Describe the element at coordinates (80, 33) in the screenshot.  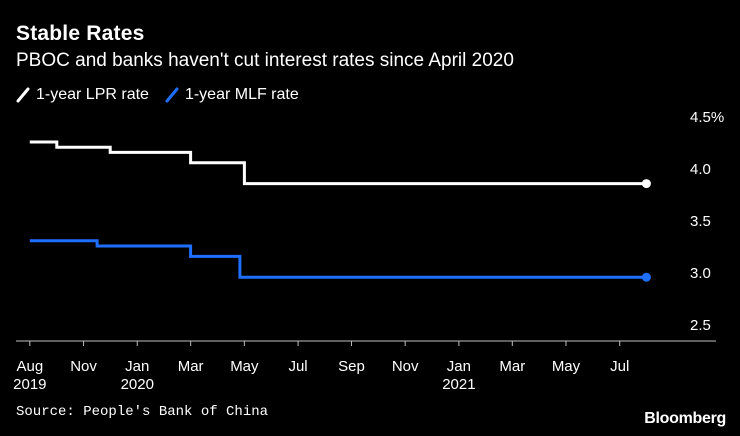
I see `chart-title: Stable Rates` at that location.